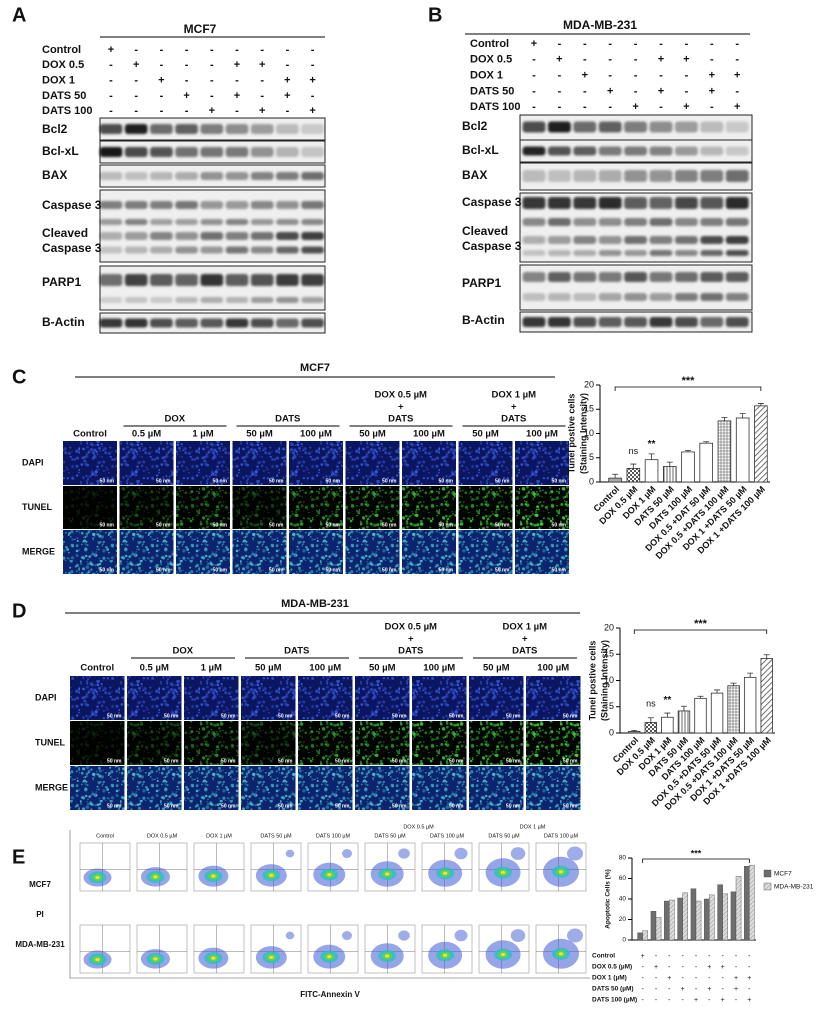 The image size is (822, 1013). What do you see at coordinates (652, 444) in the screenshot?
I see `annotation: **` at bounding box center [652, 444].